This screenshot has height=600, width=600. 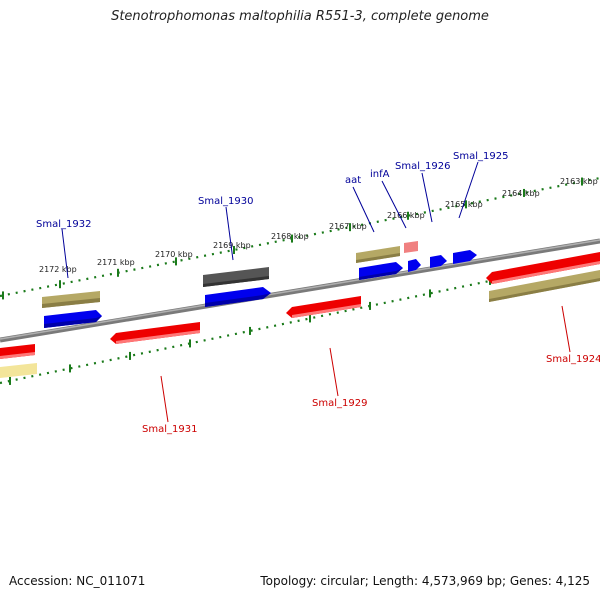 I want to click on reverse-label-lines, so click(x=365, y=364).